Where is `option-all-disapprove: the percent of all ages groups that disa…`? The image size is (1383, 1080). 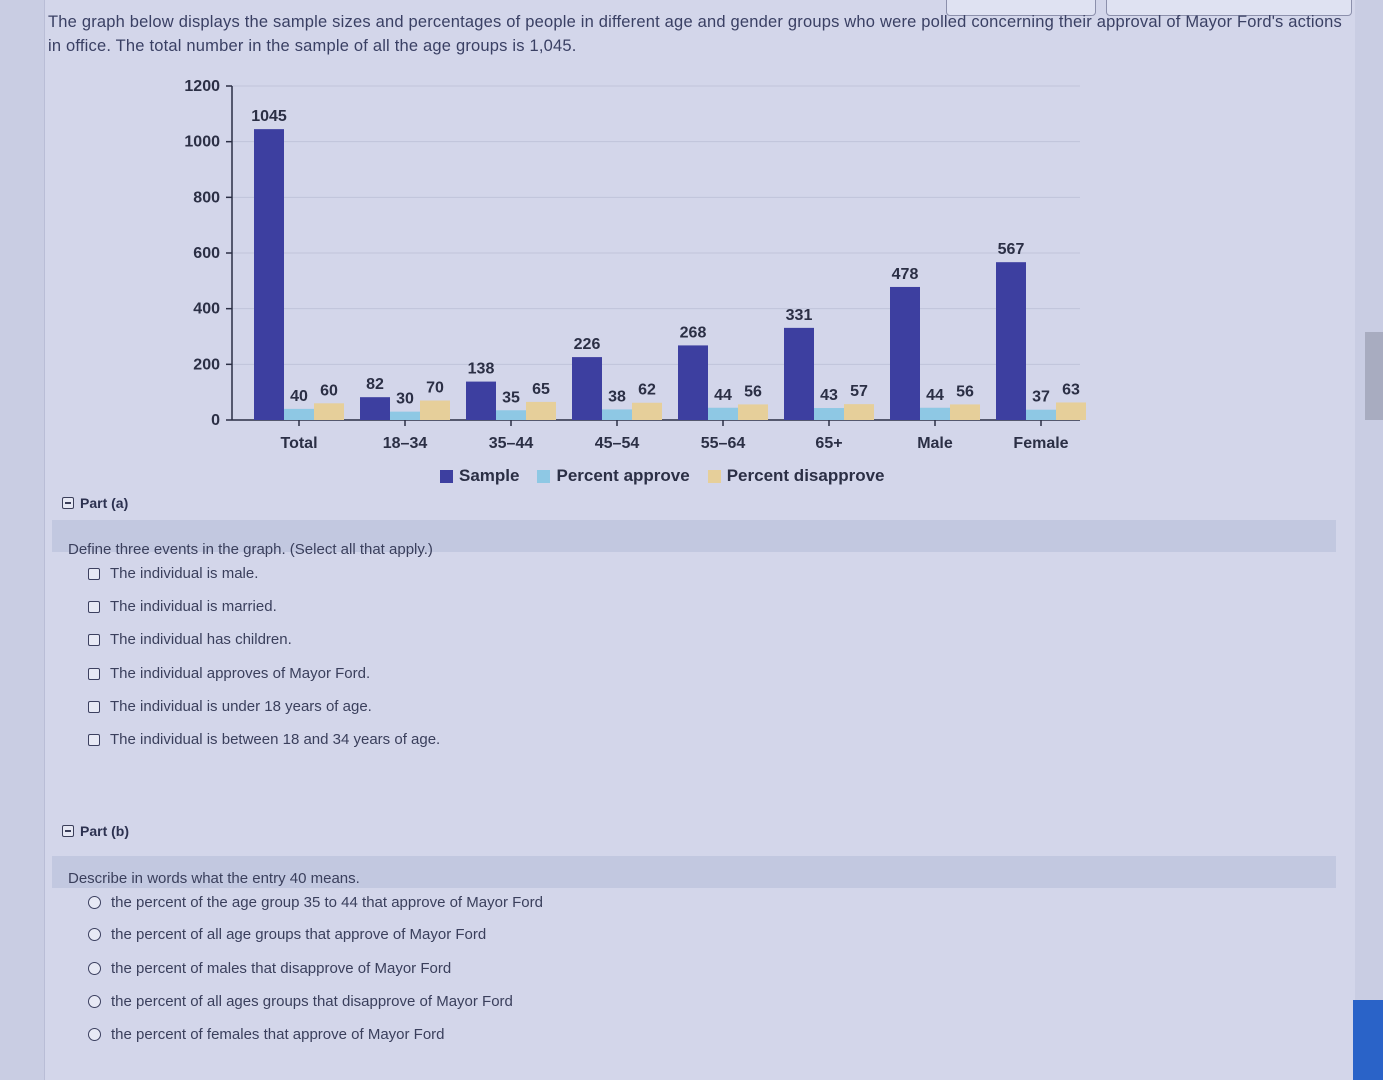 option-all-disapprove: the percent of all ages groups that disa… is located at coordinates (300, 1001).